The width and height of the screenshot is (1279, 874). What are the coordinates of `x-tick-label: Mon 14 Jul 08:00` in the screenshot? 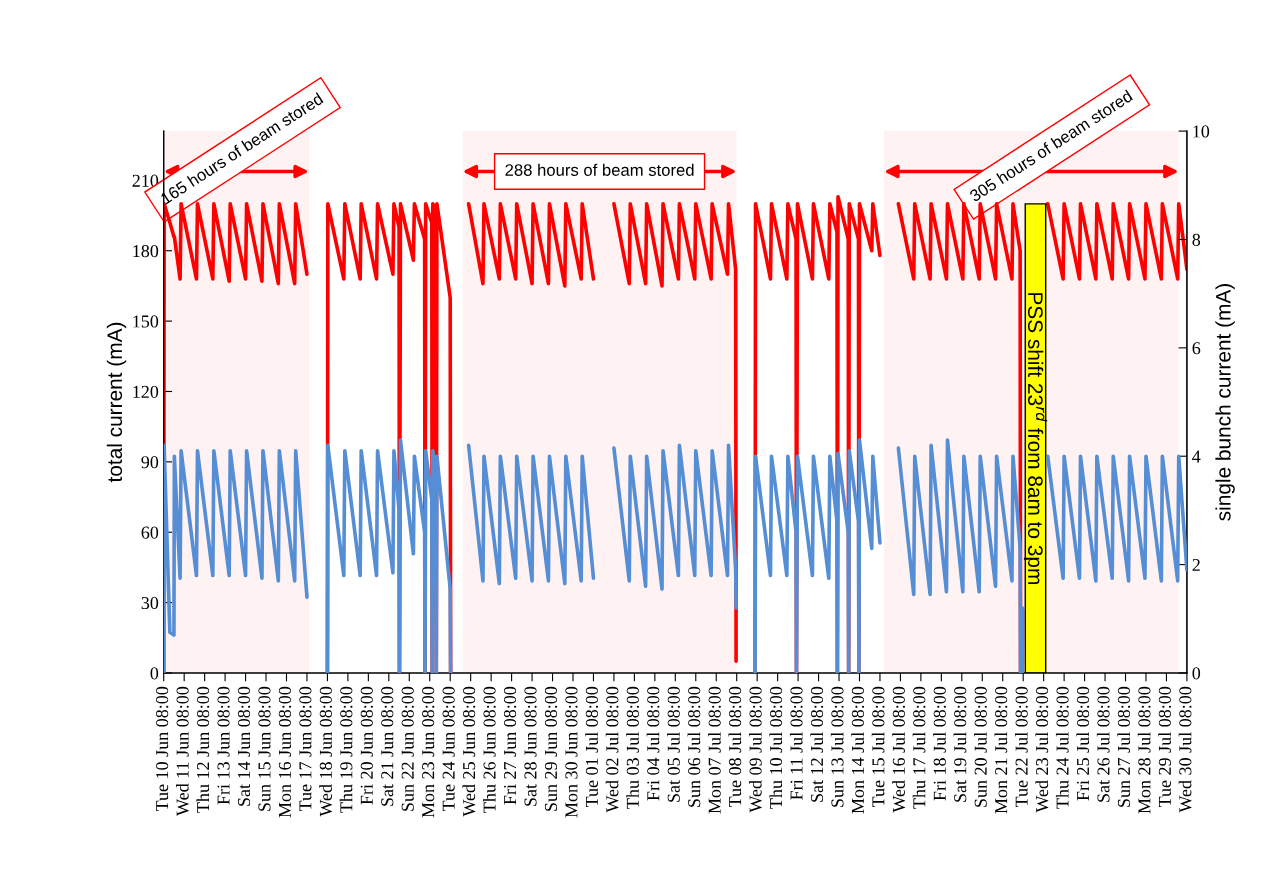 It's located at (858, 750).